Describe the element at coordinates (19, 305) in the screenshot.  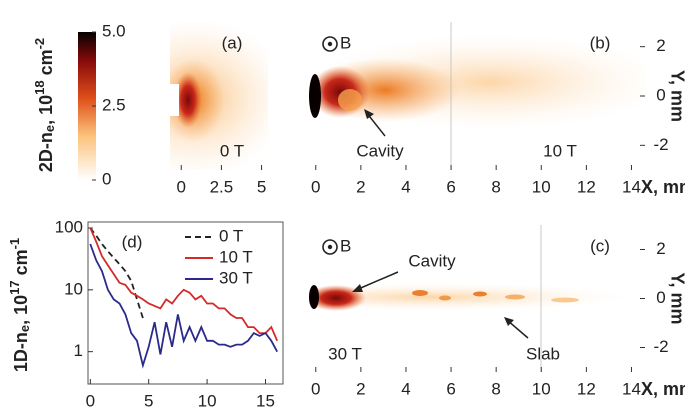
I see `y-axis-label: 1D-ne, 1017 cm-1` at that location.